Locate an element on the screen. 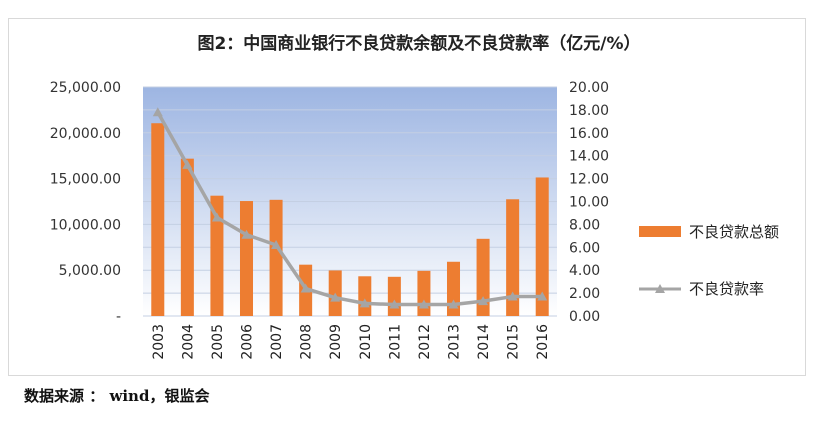 This screenshot has height=428, width=815. x-tick-label: 2012 is located at coordinates (425, 342).